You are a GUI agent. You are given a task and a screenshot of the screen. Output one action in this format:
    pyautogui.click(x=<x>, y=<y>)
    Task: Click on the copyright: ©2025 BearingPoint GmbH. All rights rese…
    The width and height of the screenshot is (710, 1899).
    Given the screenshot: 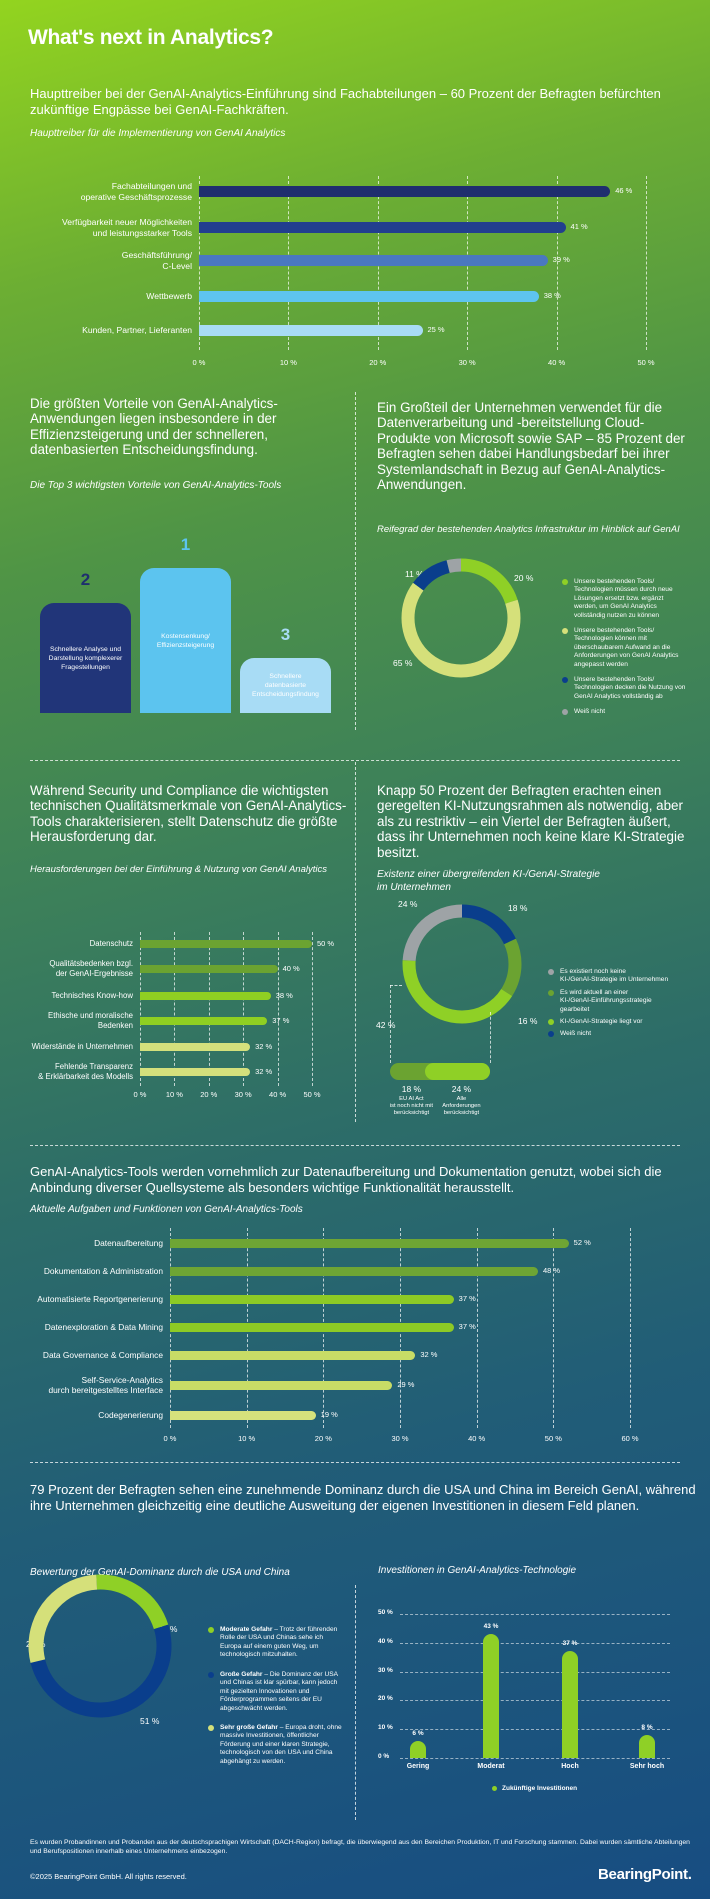 What is the action you would take?
    pyautogui.click(x=108, y=1876)
    